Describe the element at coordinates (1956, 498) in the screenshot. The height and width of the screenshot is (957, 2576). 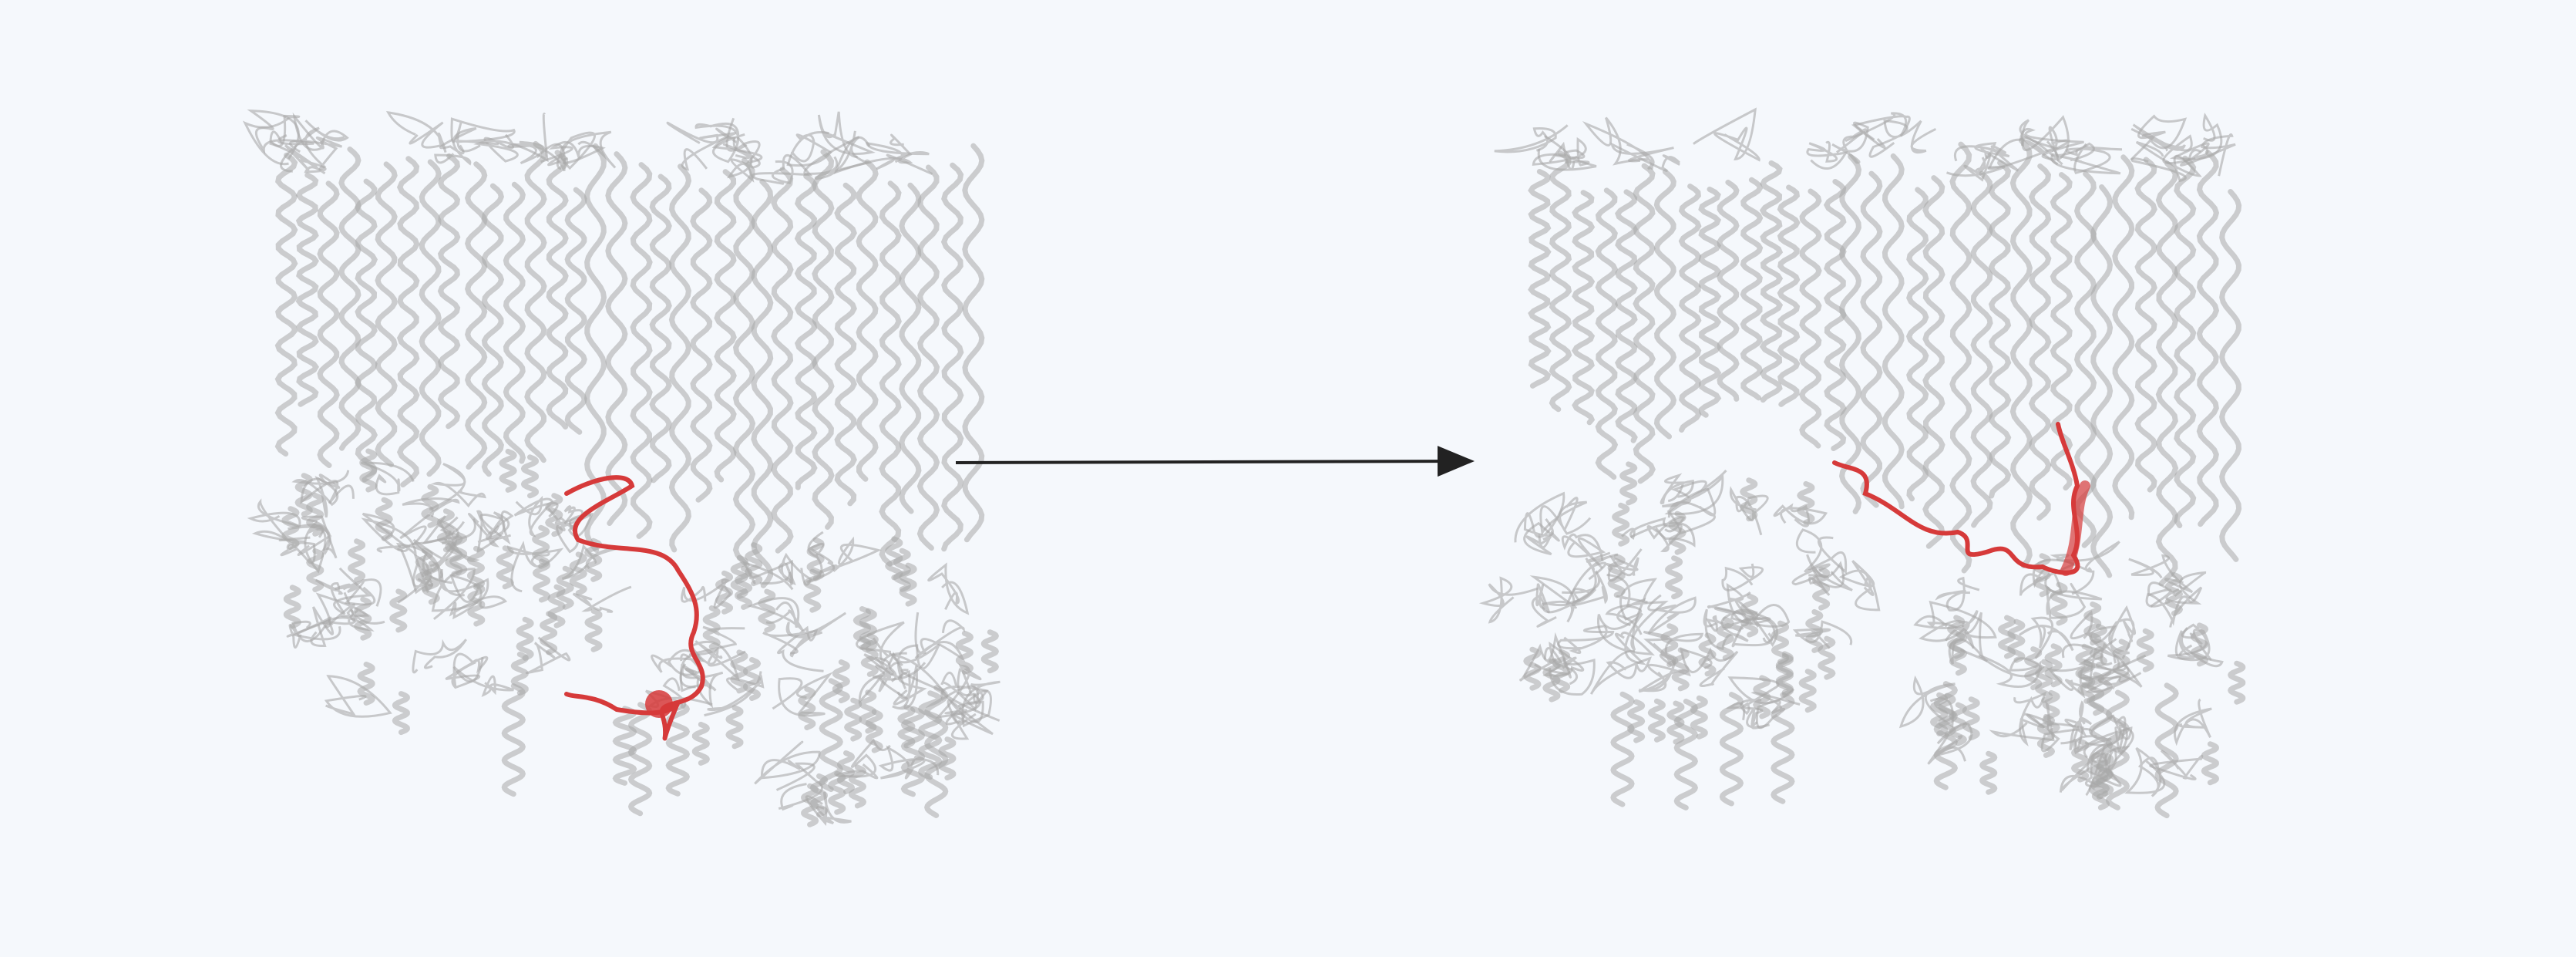
I see `highlighted-segment-after` at that location.